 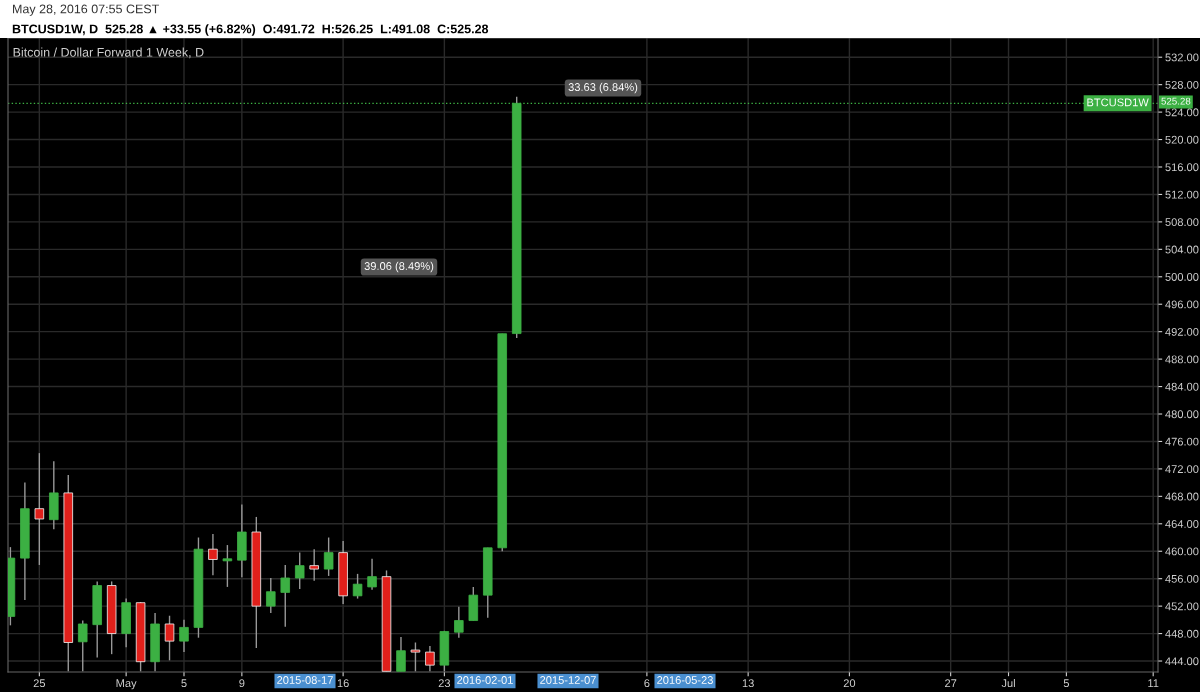 What do you see at coordinates (1182, 578) in the screenshot?
I see `y-tick-label: 456.00` at bounding box center [1182, 578].